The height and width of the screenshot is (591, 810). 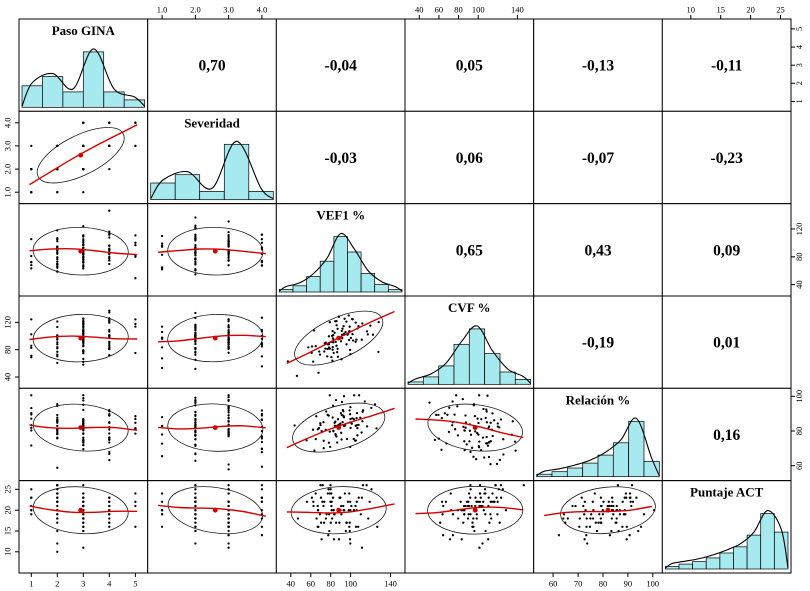 I want to click on panel-r5c3, so click(x=340, y=434).